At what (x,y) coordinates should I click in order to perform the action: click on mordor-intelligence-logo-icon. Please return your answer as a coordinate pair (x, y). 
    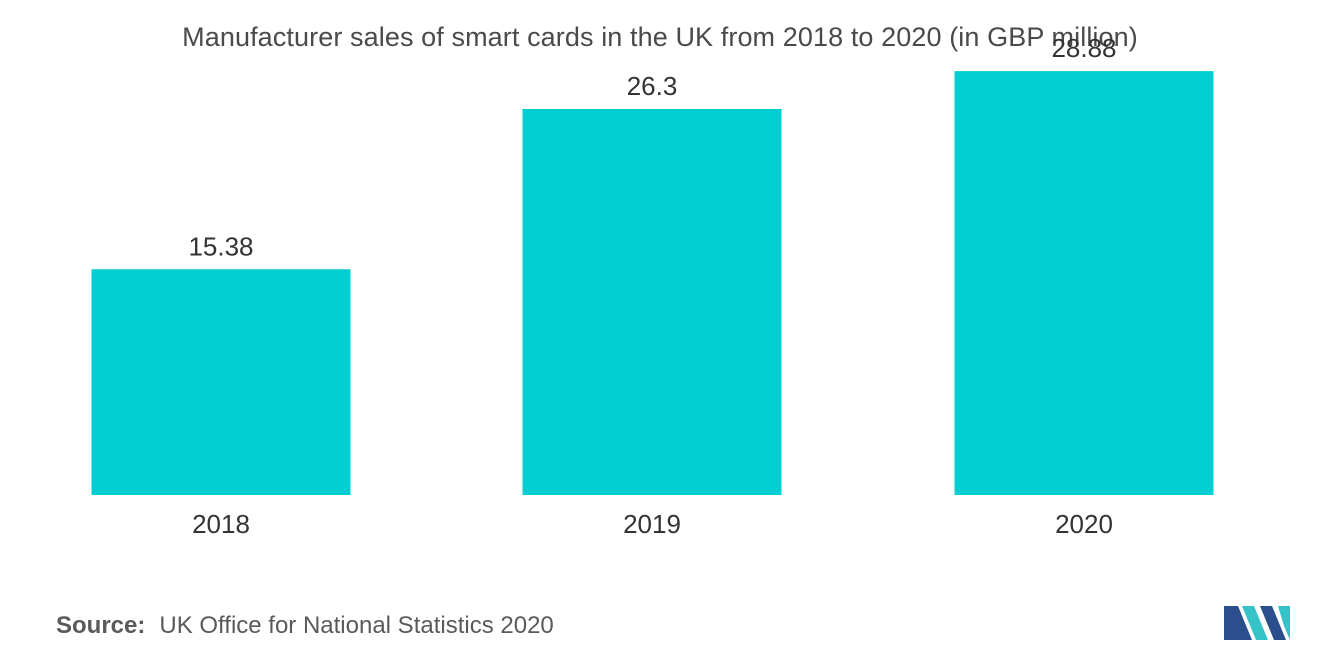
    Looking at the image, I should click on (1257, 623).